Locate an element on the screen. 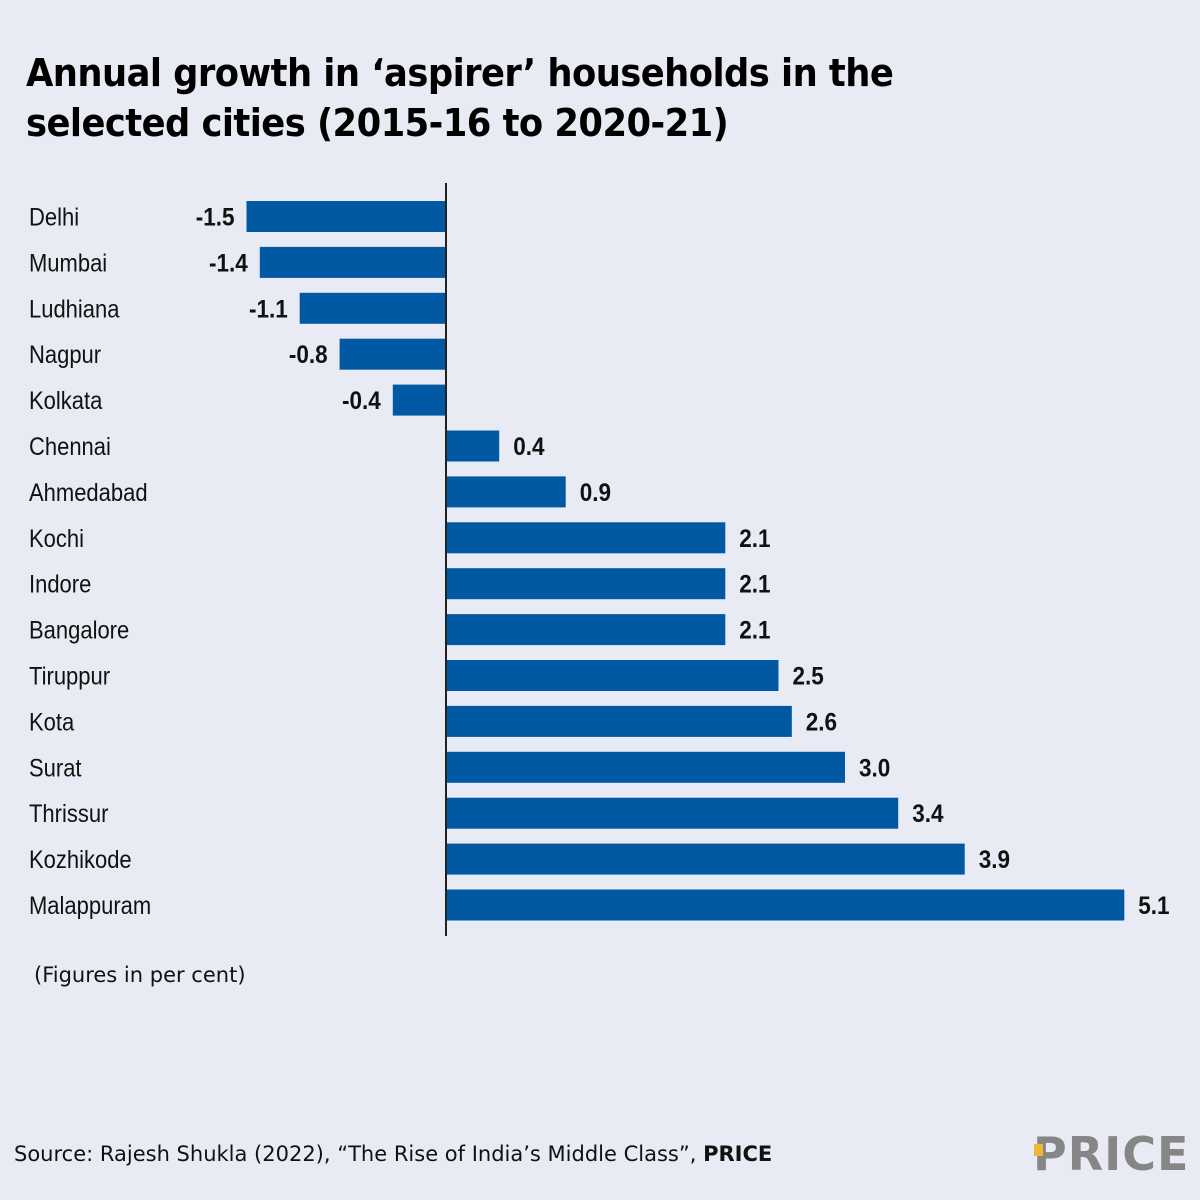 The height and width of the screenshot is (1200, 1200). value-label: 3.9 is located at coordinates (994, 860).